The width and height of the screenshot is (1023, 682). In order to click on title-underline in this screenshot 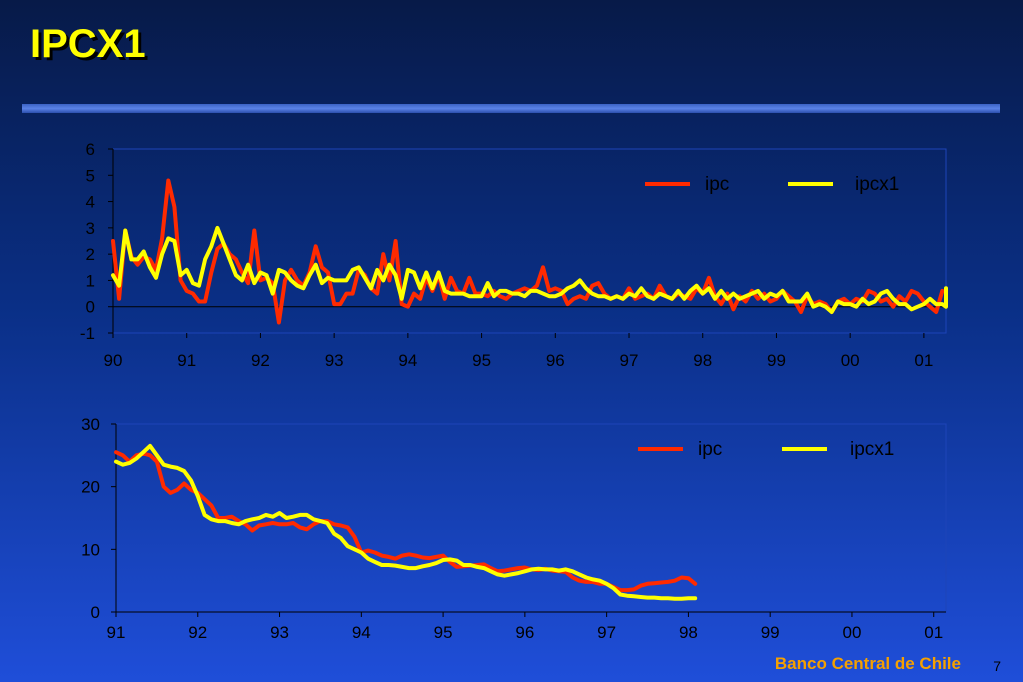, I will do `click(511, 108)`.